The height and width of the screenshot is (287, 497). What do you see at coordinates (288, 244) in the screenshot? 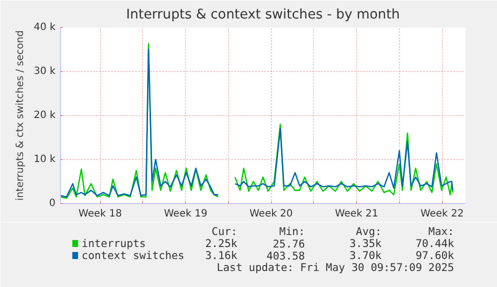
I see `text: 25.76` at bounding box center [288, 244].